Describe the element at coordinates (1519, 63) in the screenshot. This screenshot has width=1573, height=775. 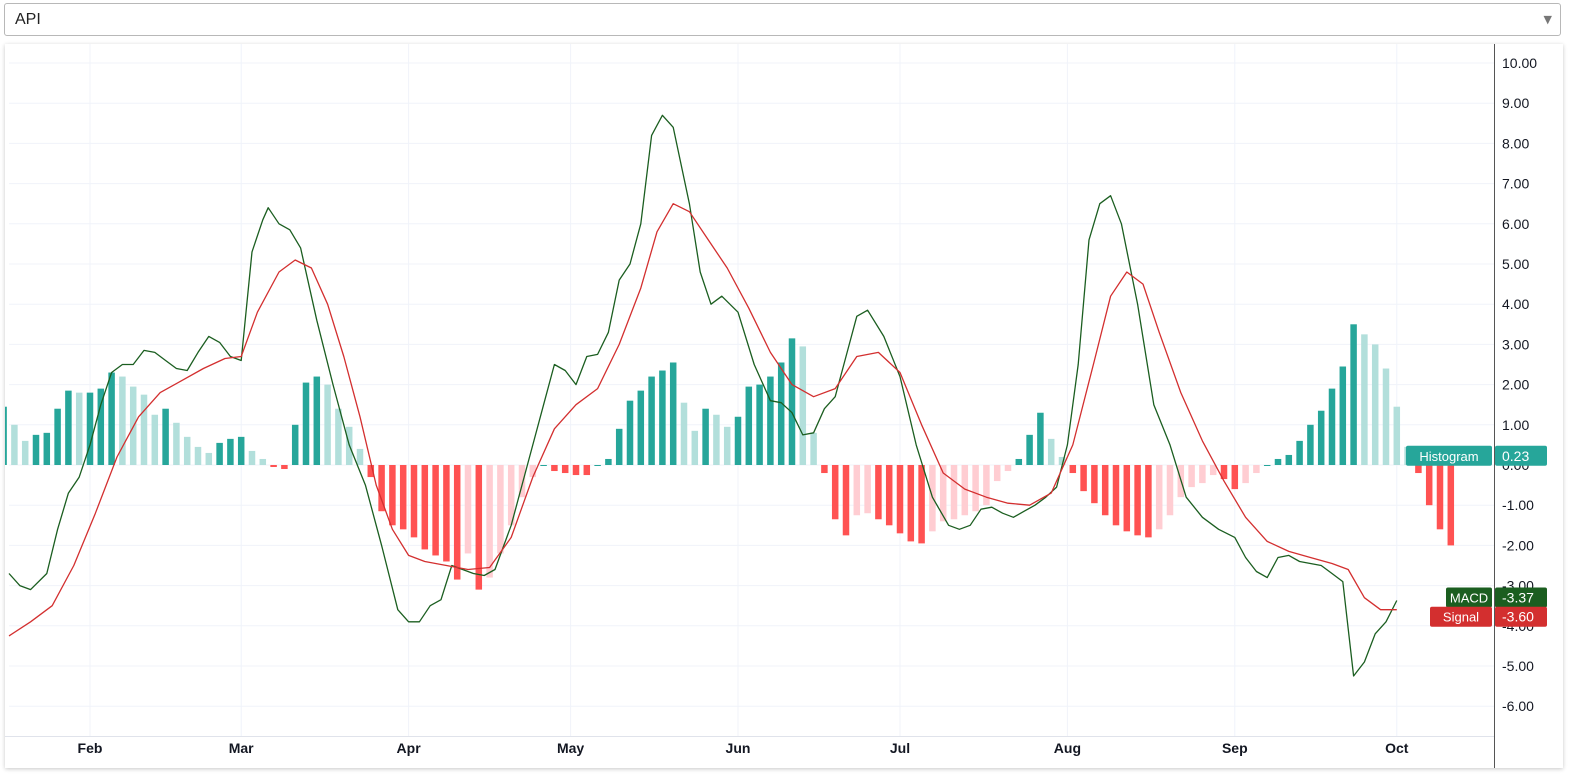
I see `y-tick-label: 10.00` at that location.